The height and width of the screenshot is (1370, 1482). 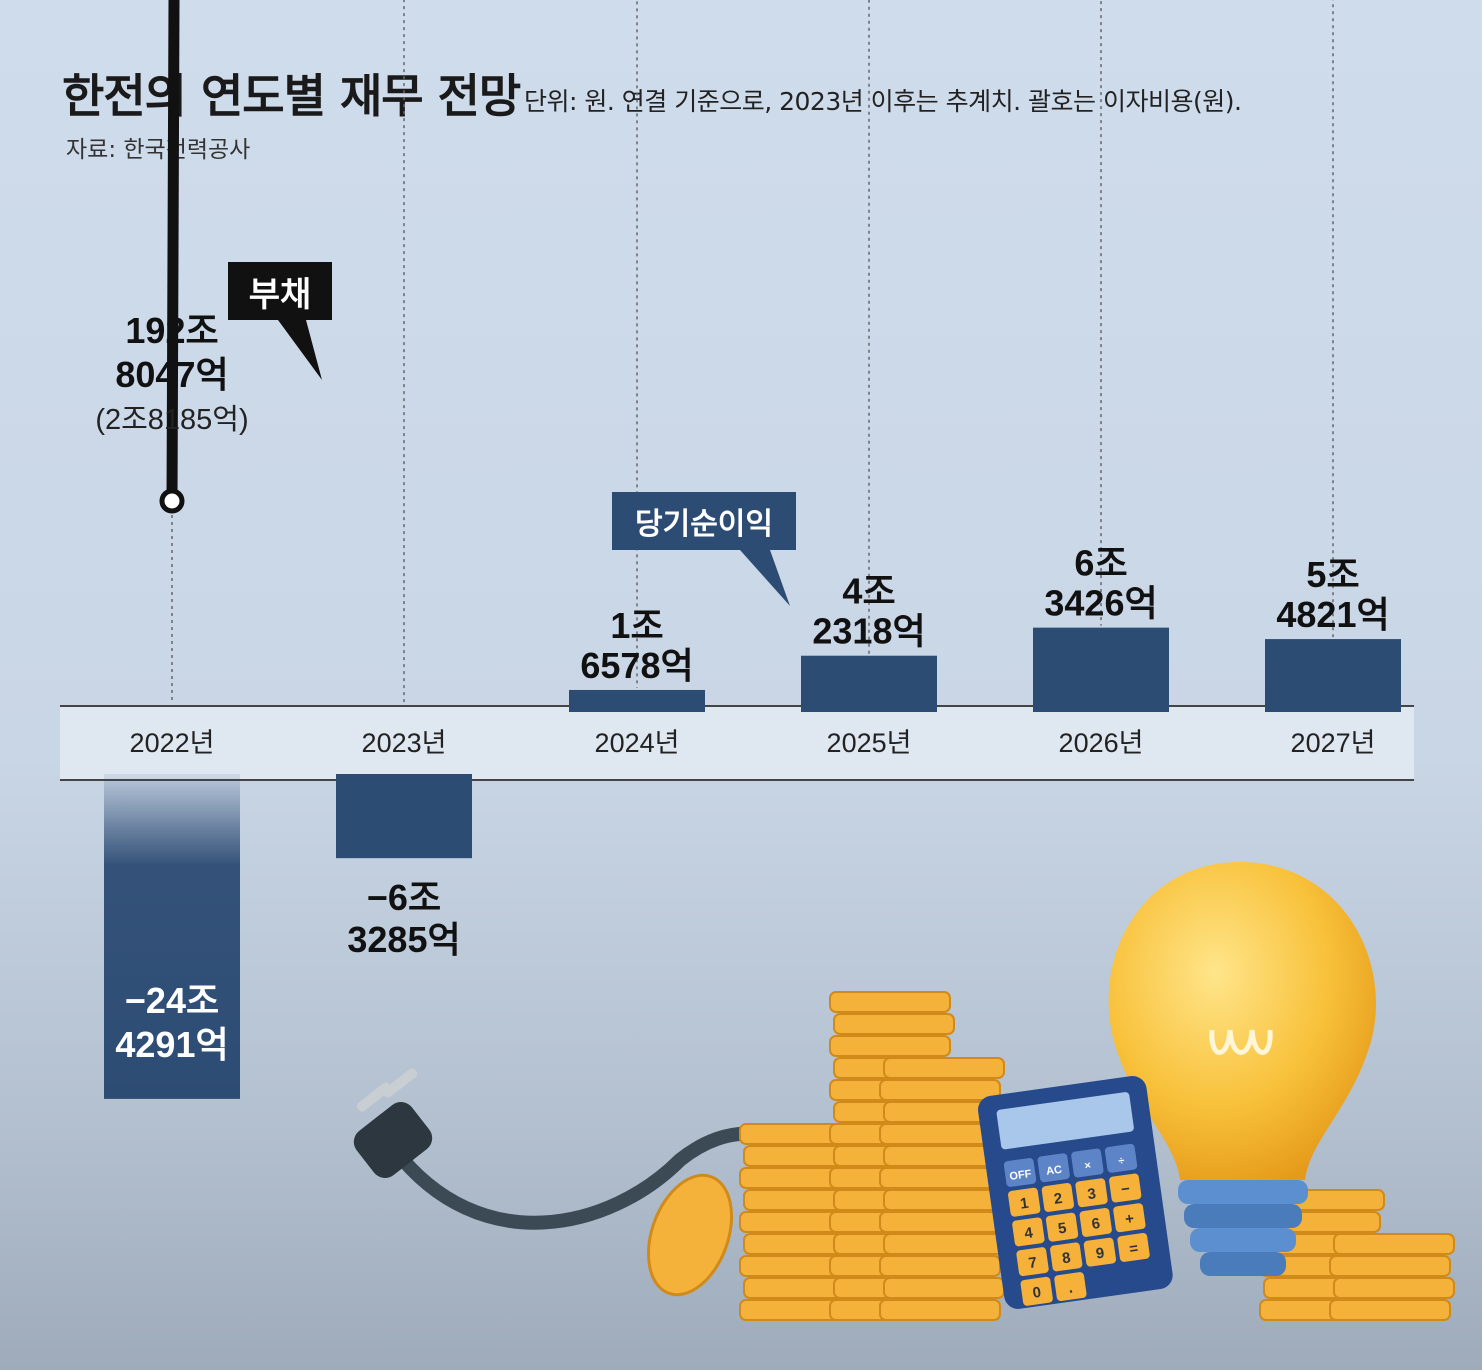 I want to click on debt-series-tag: 부채, so click(x=280, y=291).